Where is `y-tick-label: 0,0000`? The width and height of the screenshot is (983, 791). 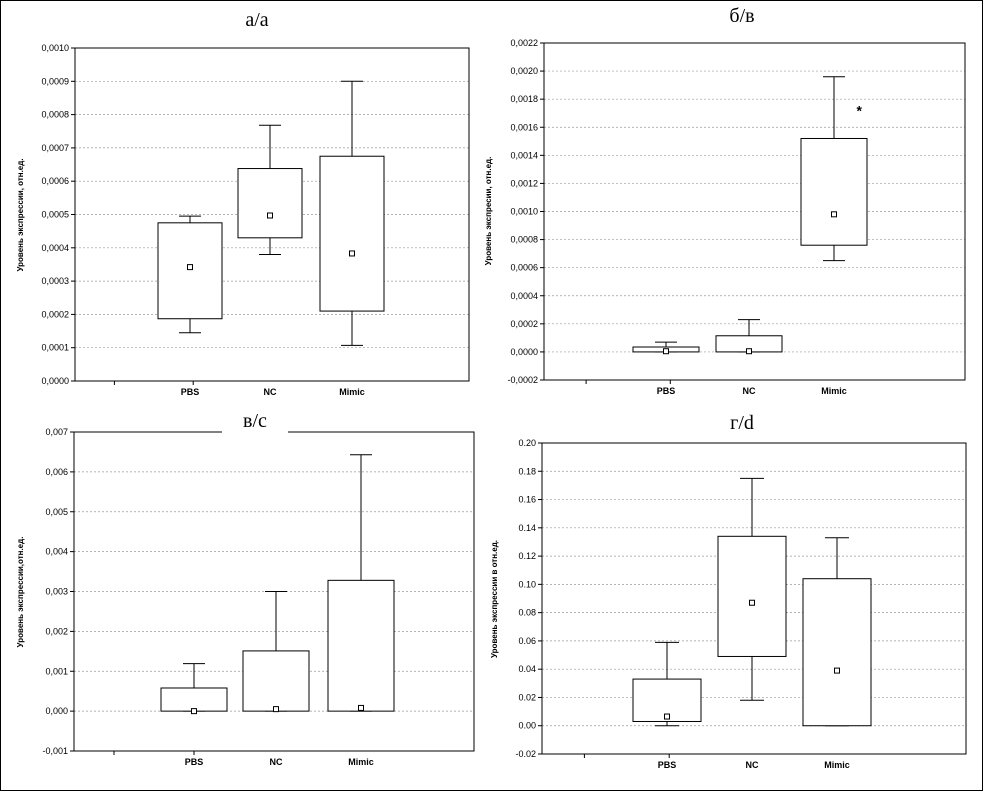
y-tick-label: 0,0000 is located at coordinates (524, 352).